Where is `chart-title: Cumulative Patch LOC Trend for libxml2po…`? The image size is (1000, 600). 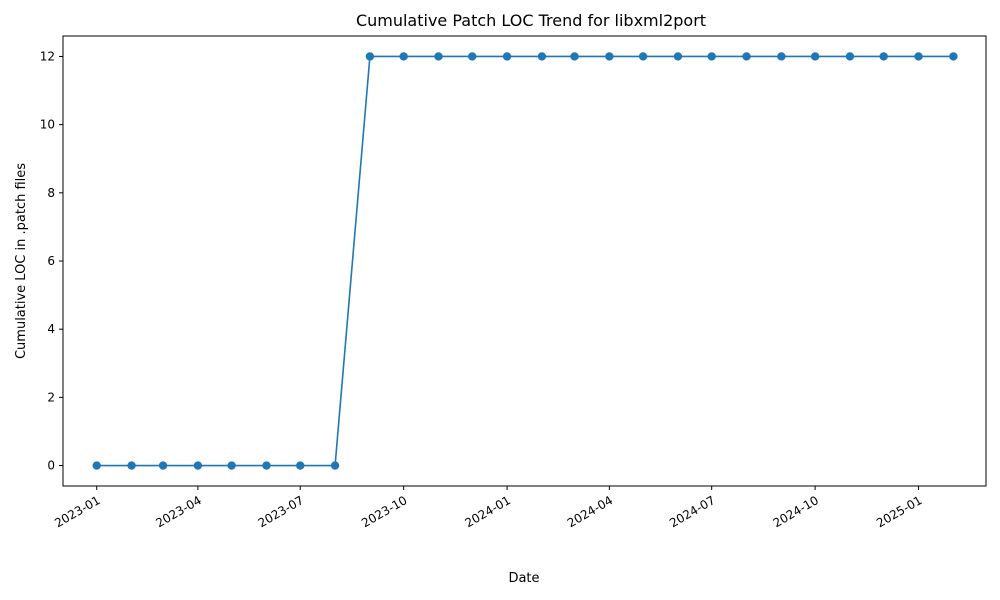
chart-title: Cumulative Patch LOC Trend for libxml2po… is located at coordinates (531, 20).